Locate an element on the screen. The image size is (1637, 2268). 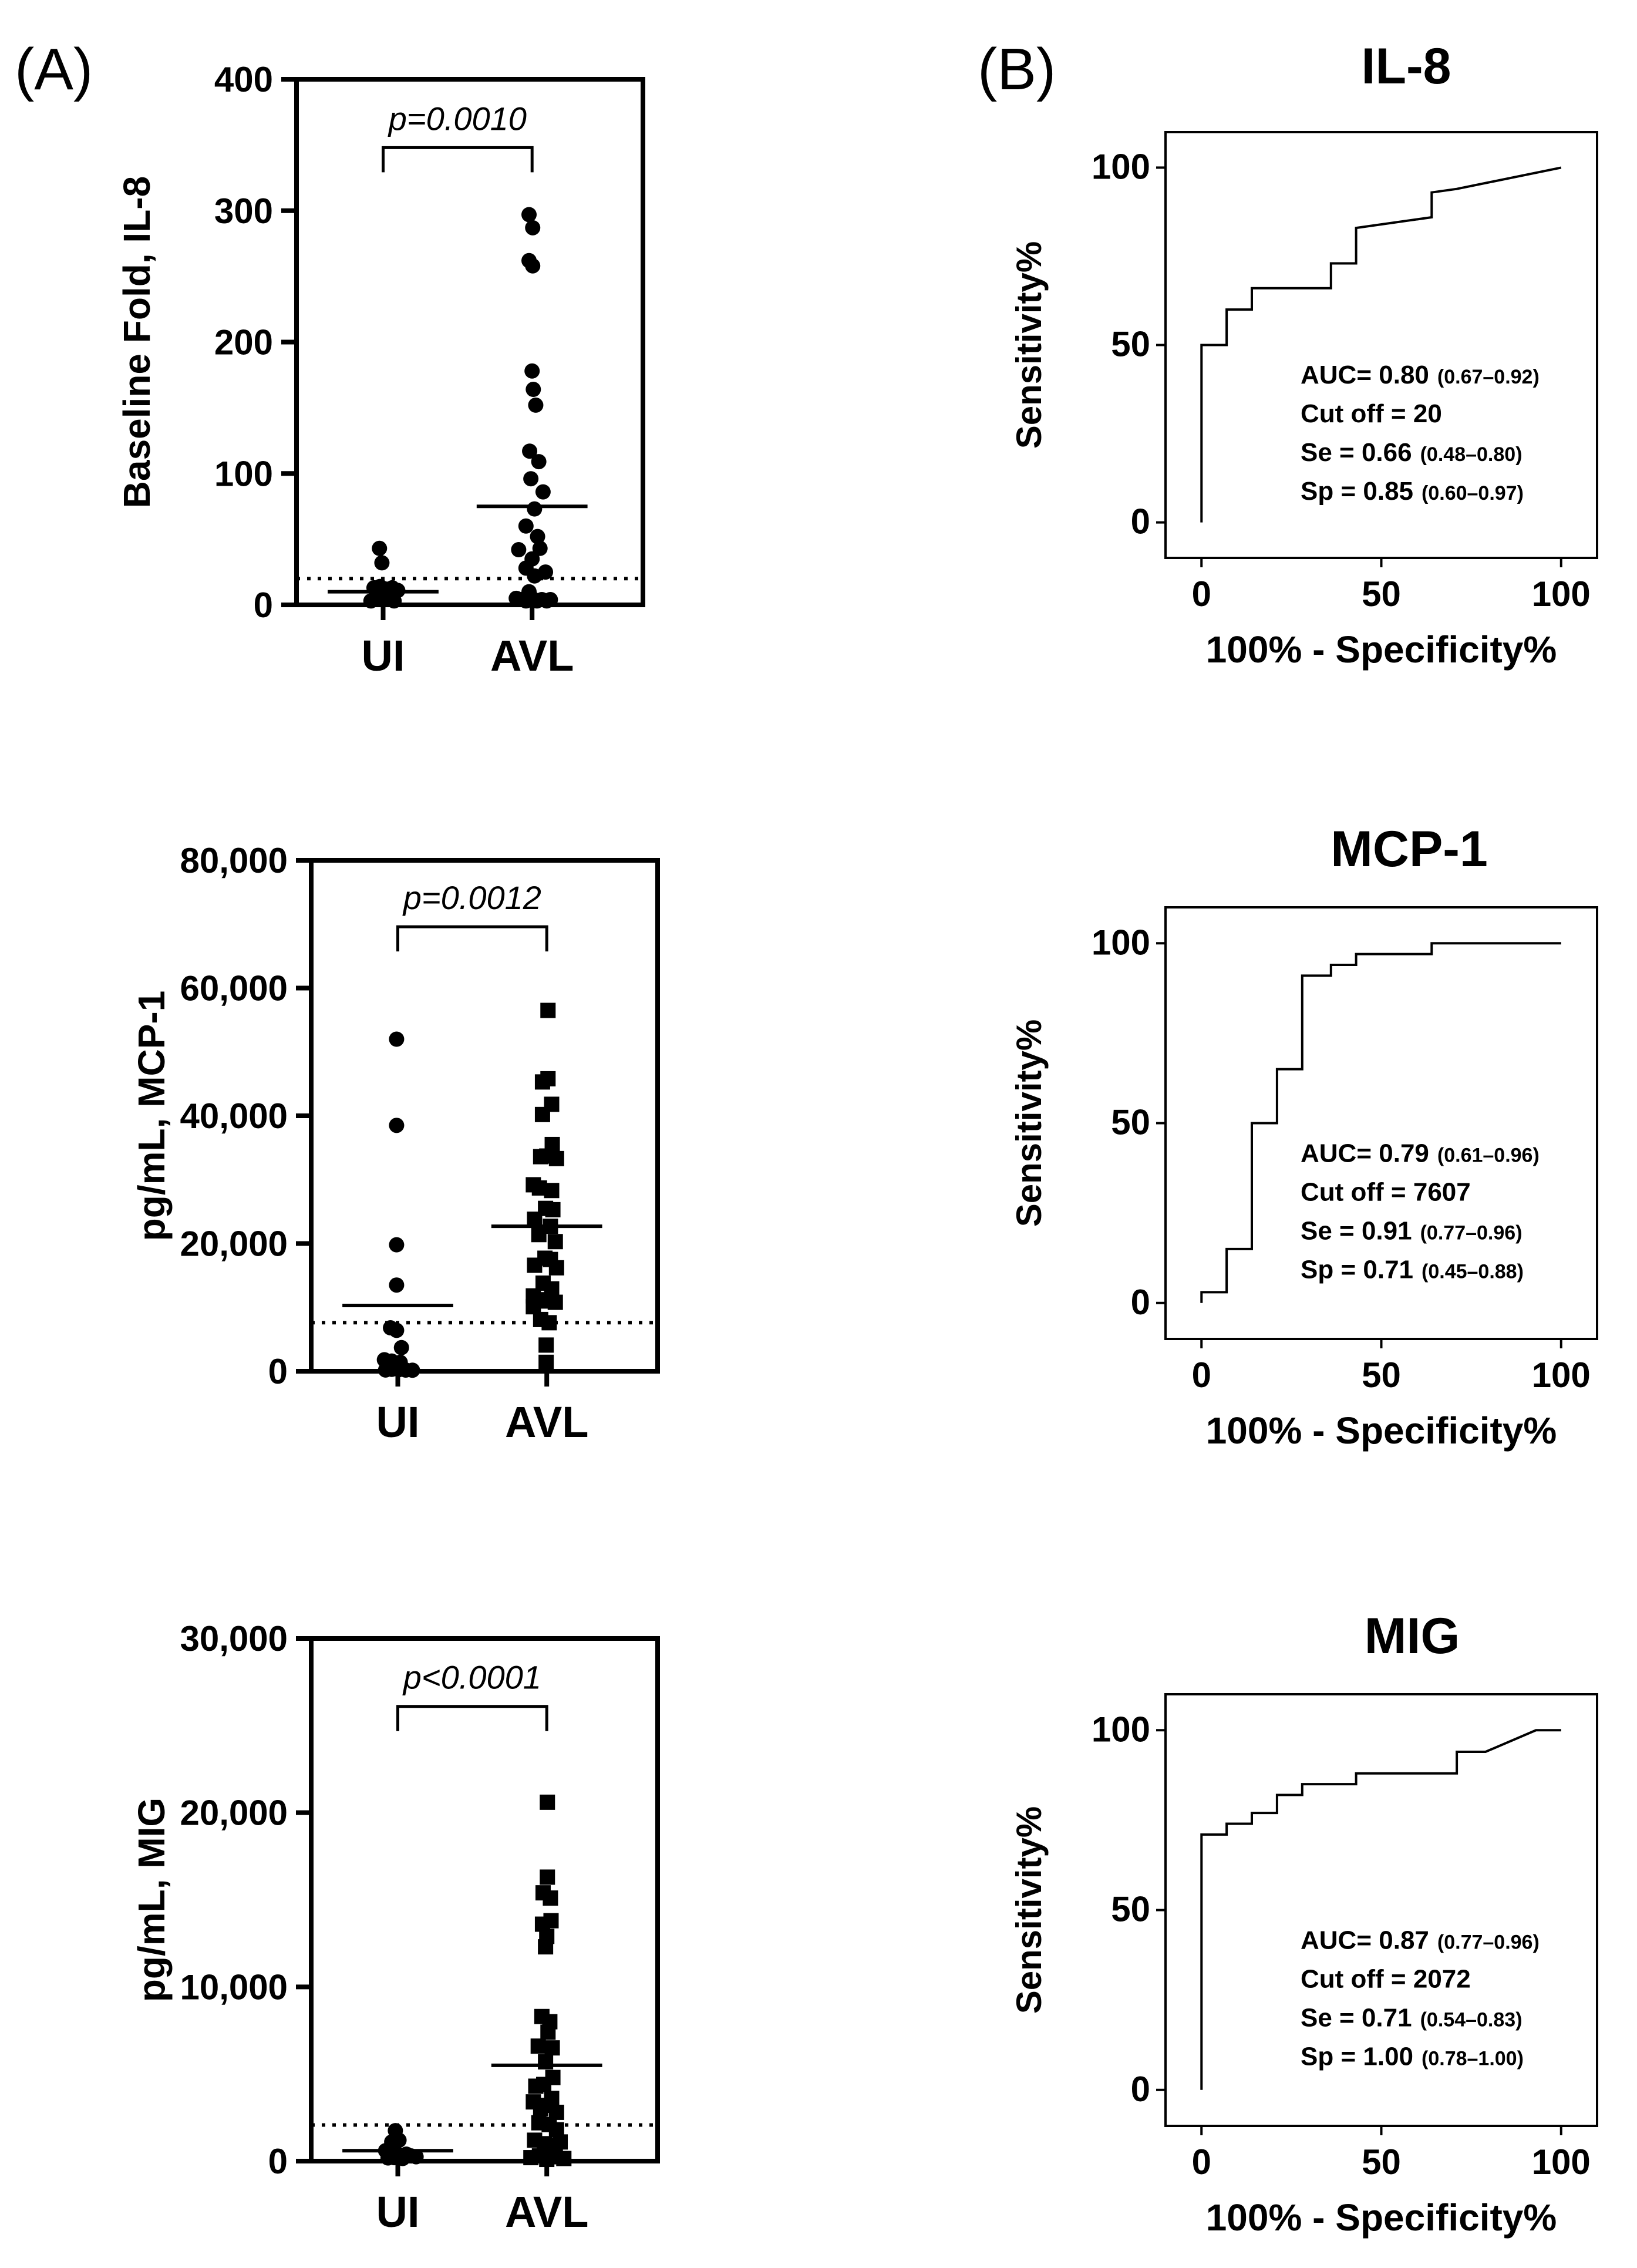
roc-title: MCP-1 is located at coordinates (1409, 849).